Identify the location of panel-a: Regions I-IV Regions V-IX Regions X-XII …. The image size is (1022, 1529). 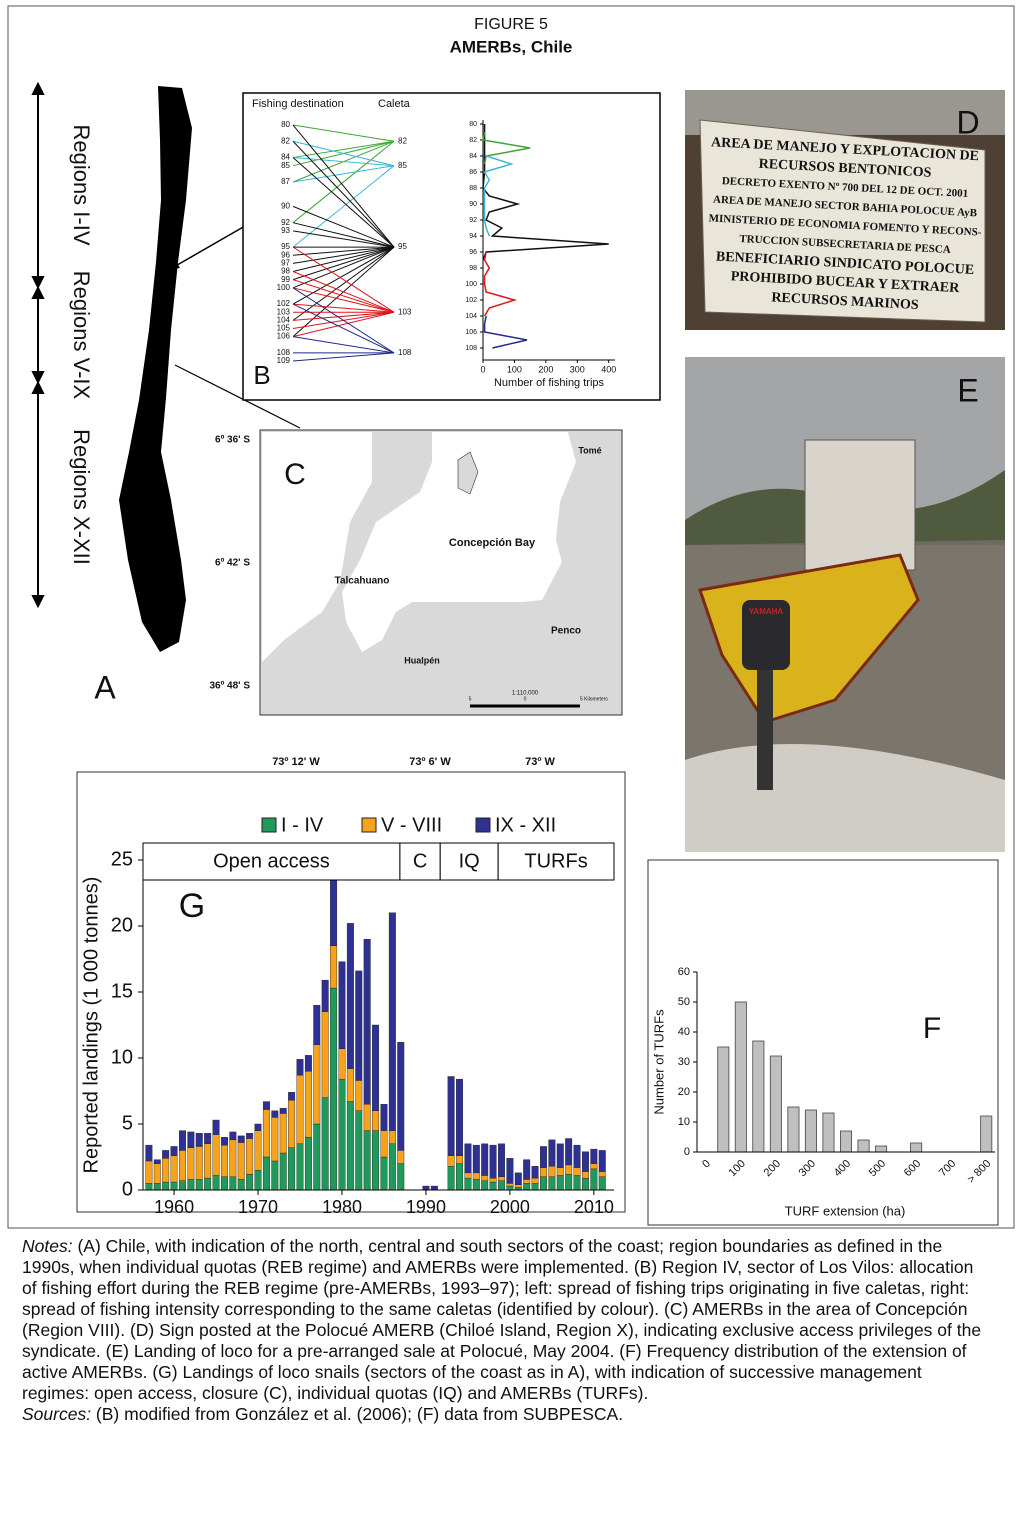
(166, 393).